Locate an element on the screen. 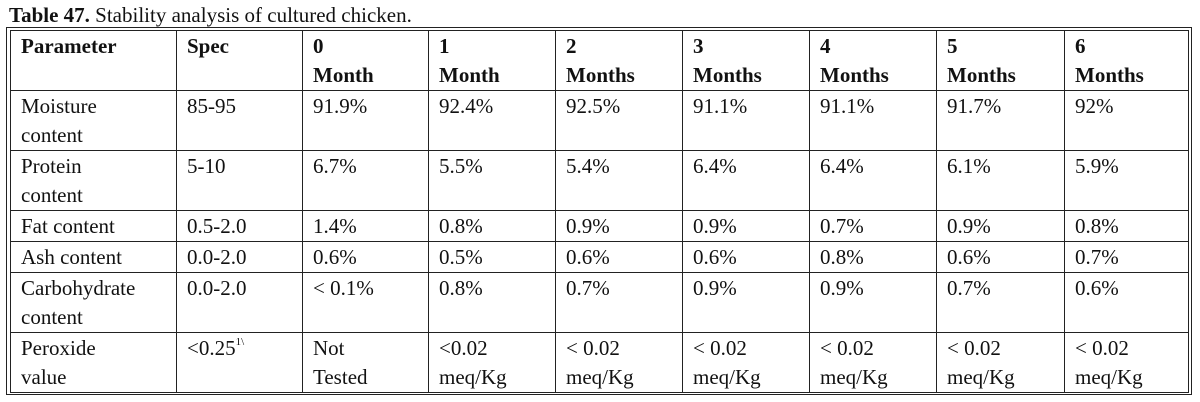 This screenshot has width=1200, height=402. cell-spec-value: 0.5-2.0 is located at coordinates (217, 226).